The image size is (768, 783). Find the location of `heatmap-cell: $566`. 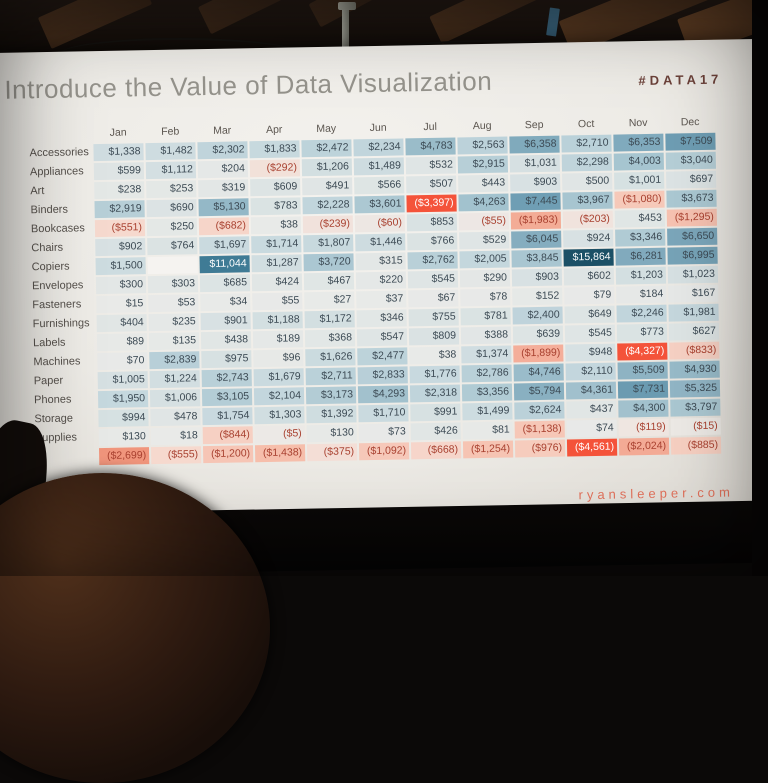

heatmap-cell: $566 is located at coordinates (379, 185).